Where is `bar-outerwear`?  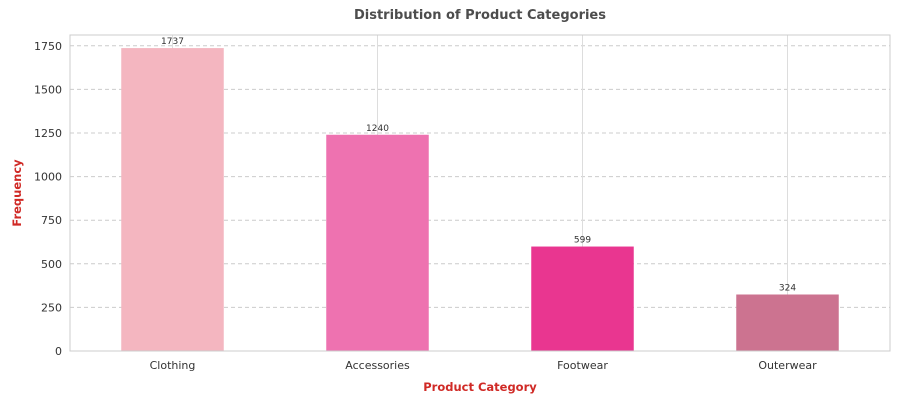 bar-outerwear is located at coordinates (787, 322).